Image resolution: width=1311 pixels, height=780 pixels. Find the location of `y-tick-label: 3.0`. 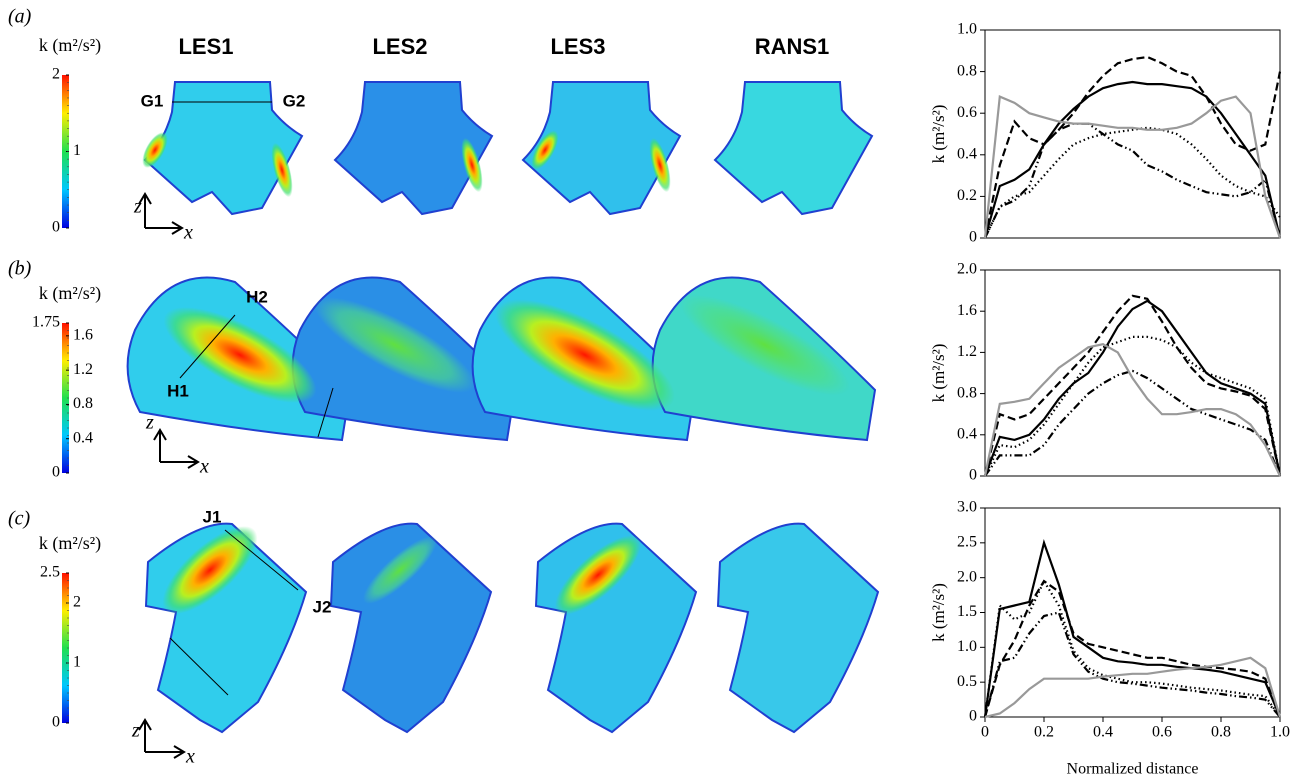

y-tick-label: 3.0 is located at coordinates (967, 507).